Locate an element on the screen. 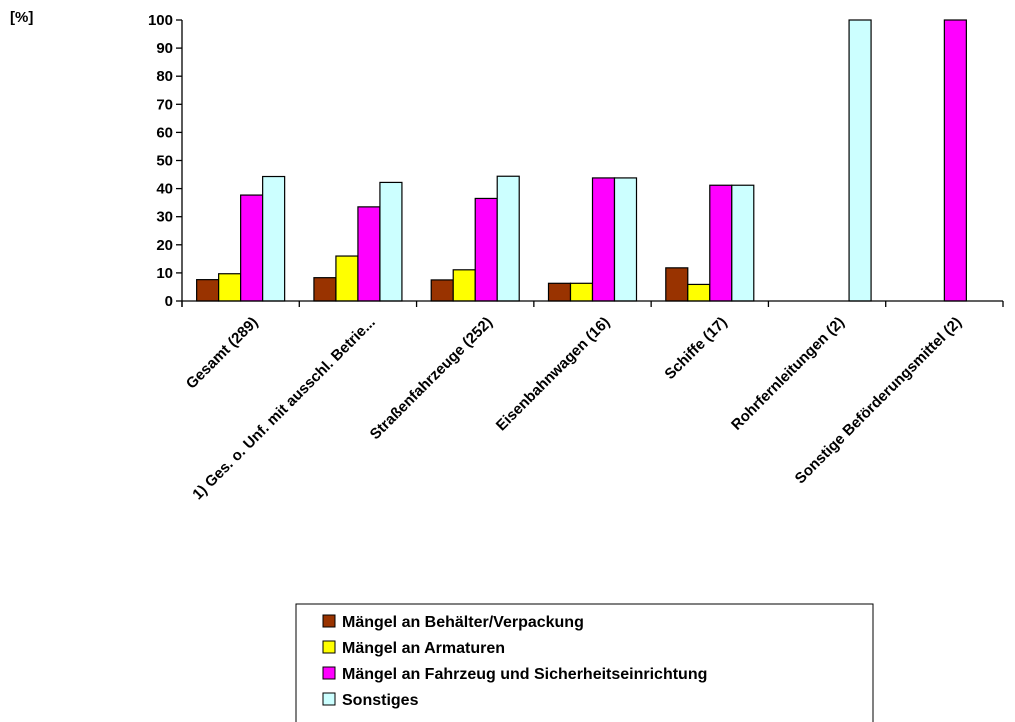 The image size is (1015, 722). y-axis-label: [%] is located at coordinates (21, 17).